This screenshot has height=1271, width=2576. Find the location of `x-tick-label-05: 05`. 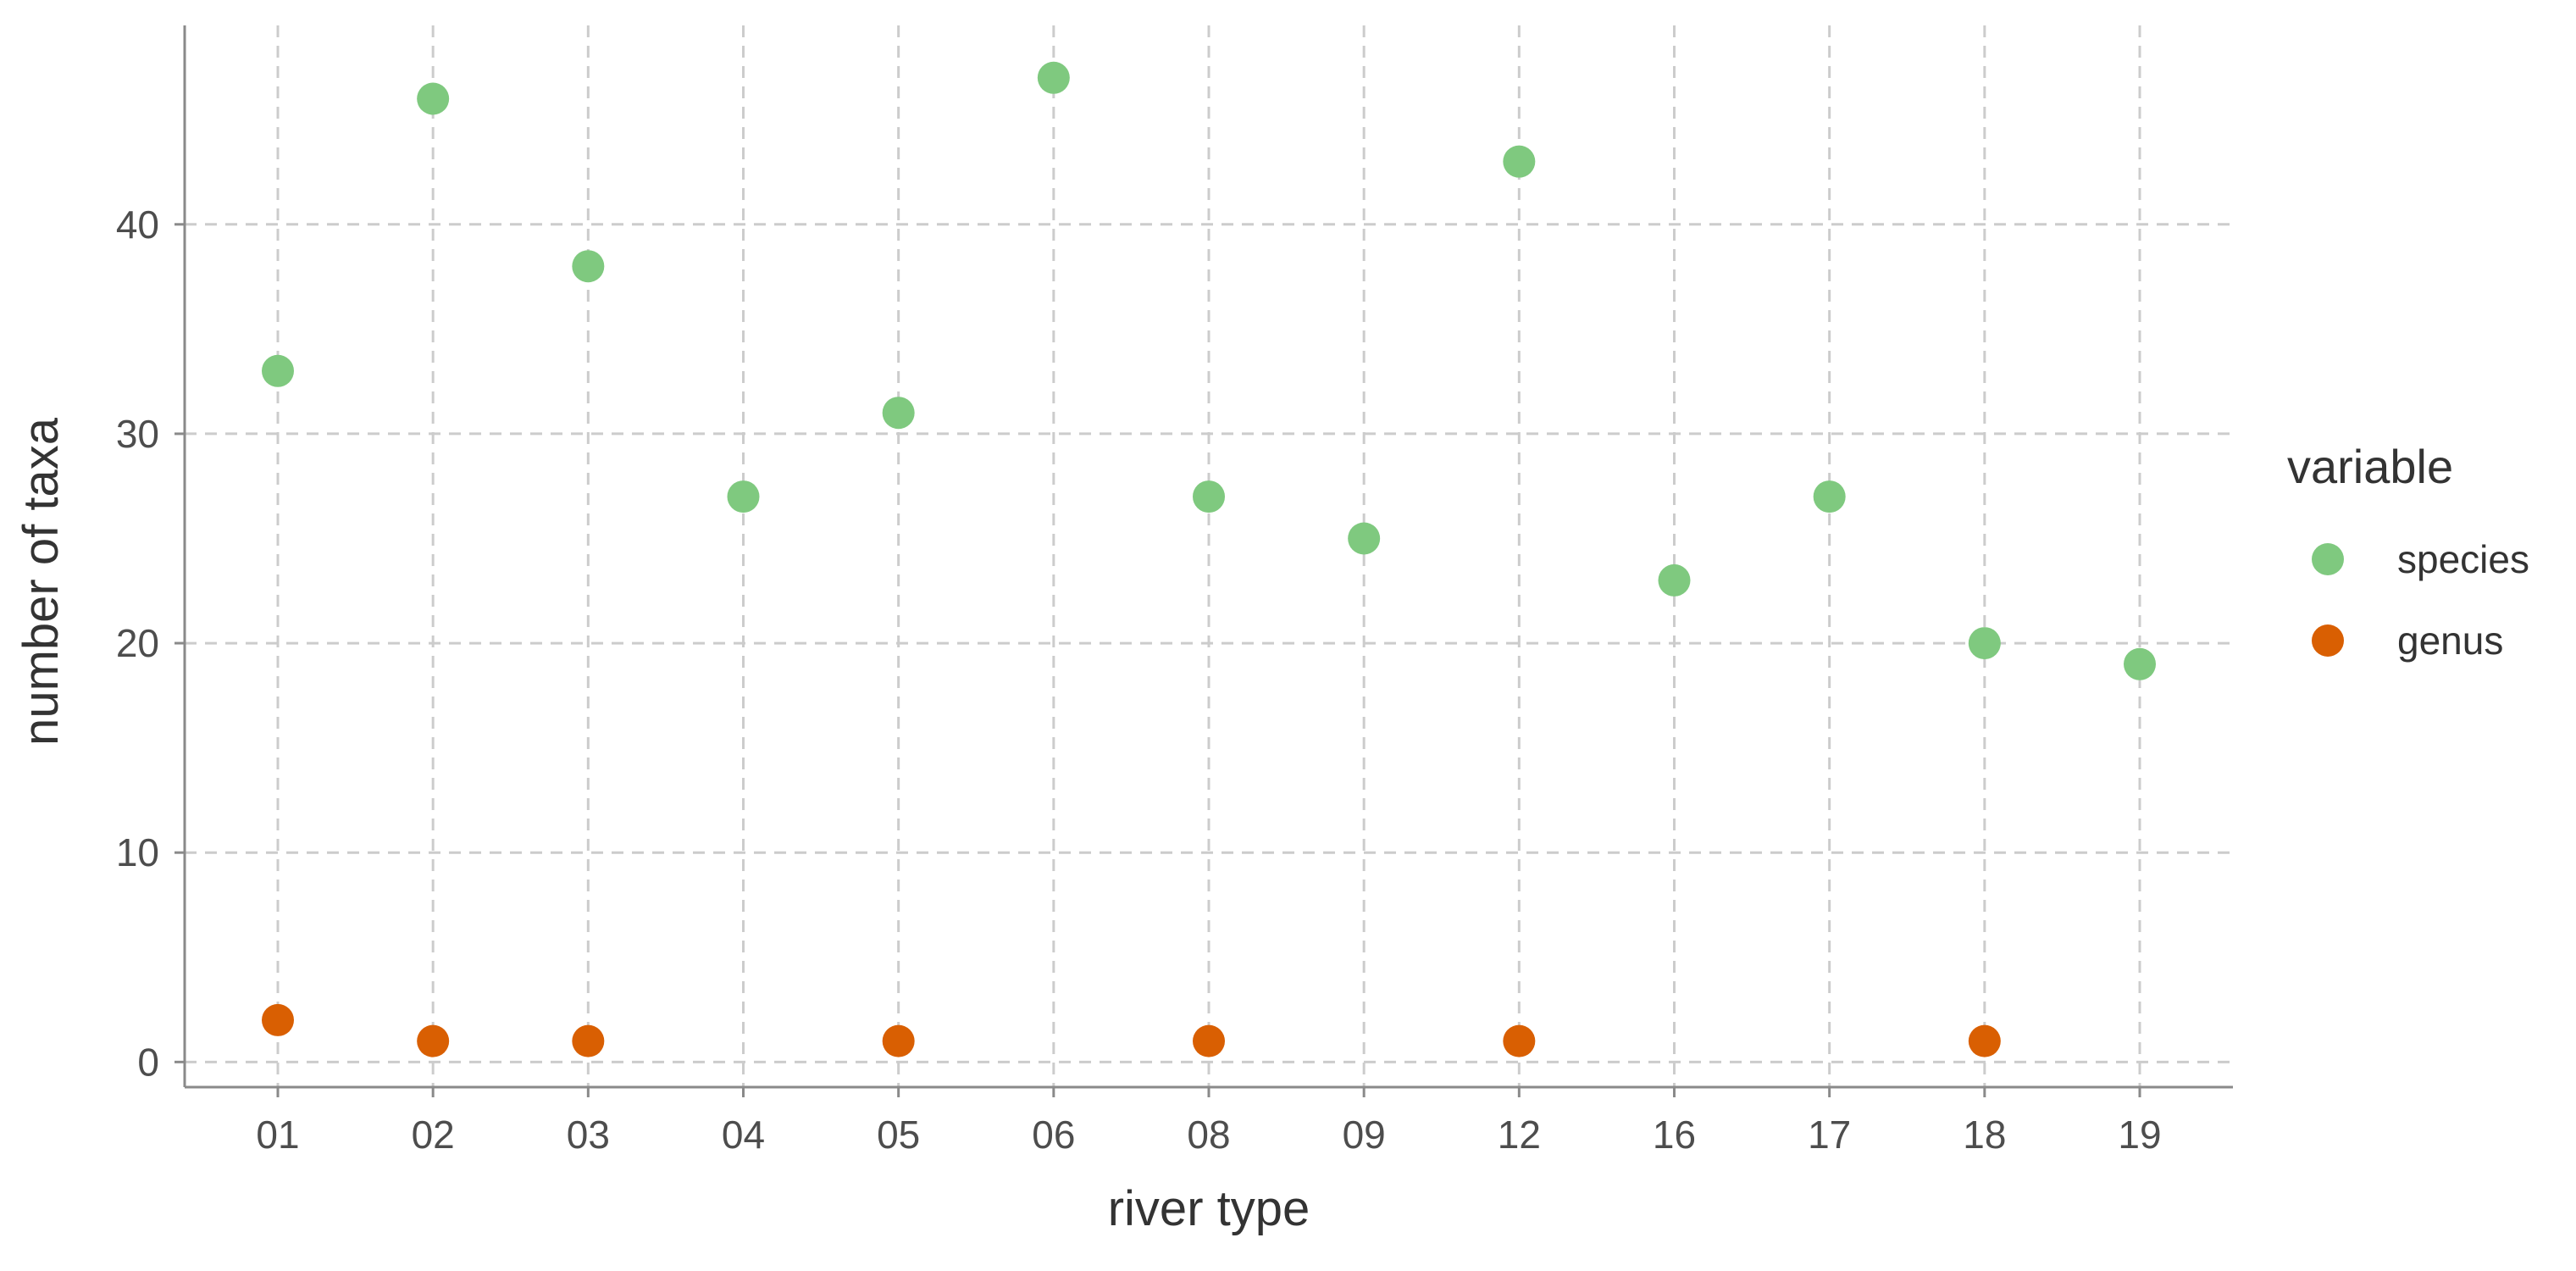

x-tick-label-05: 05 is located at coordinates (898, 1135).